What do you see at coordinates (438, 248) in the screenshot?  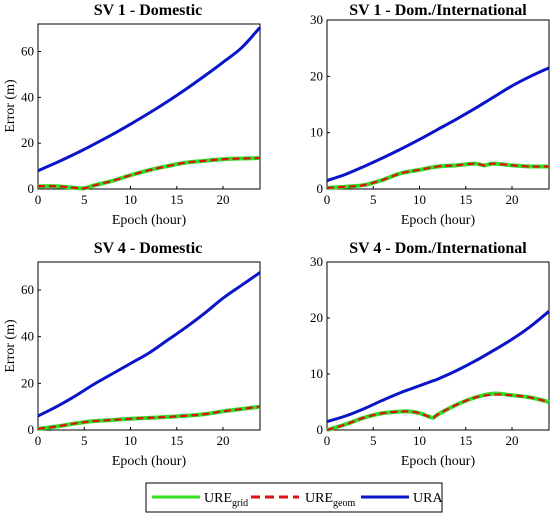 I see `panel-title: SV 4 - Dom./International` at bounding box center [438, 248].